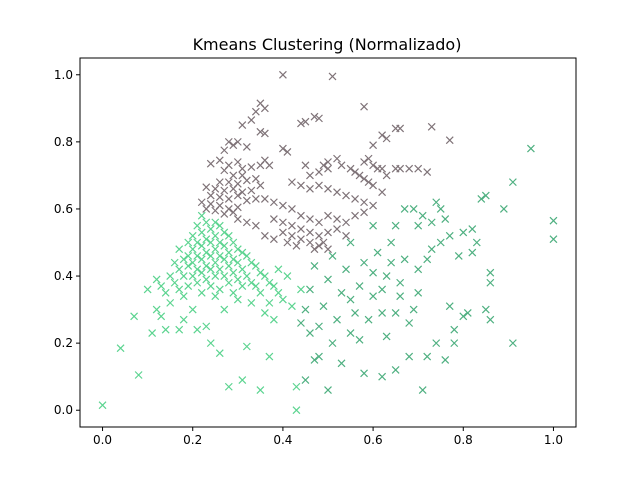 The width and height of the screenshot is (640, 480). Describe the element at coordinates (327, 44) in the screenshot. I see `chart-title: Kmeans Clustering (Normalizado)` at that location.